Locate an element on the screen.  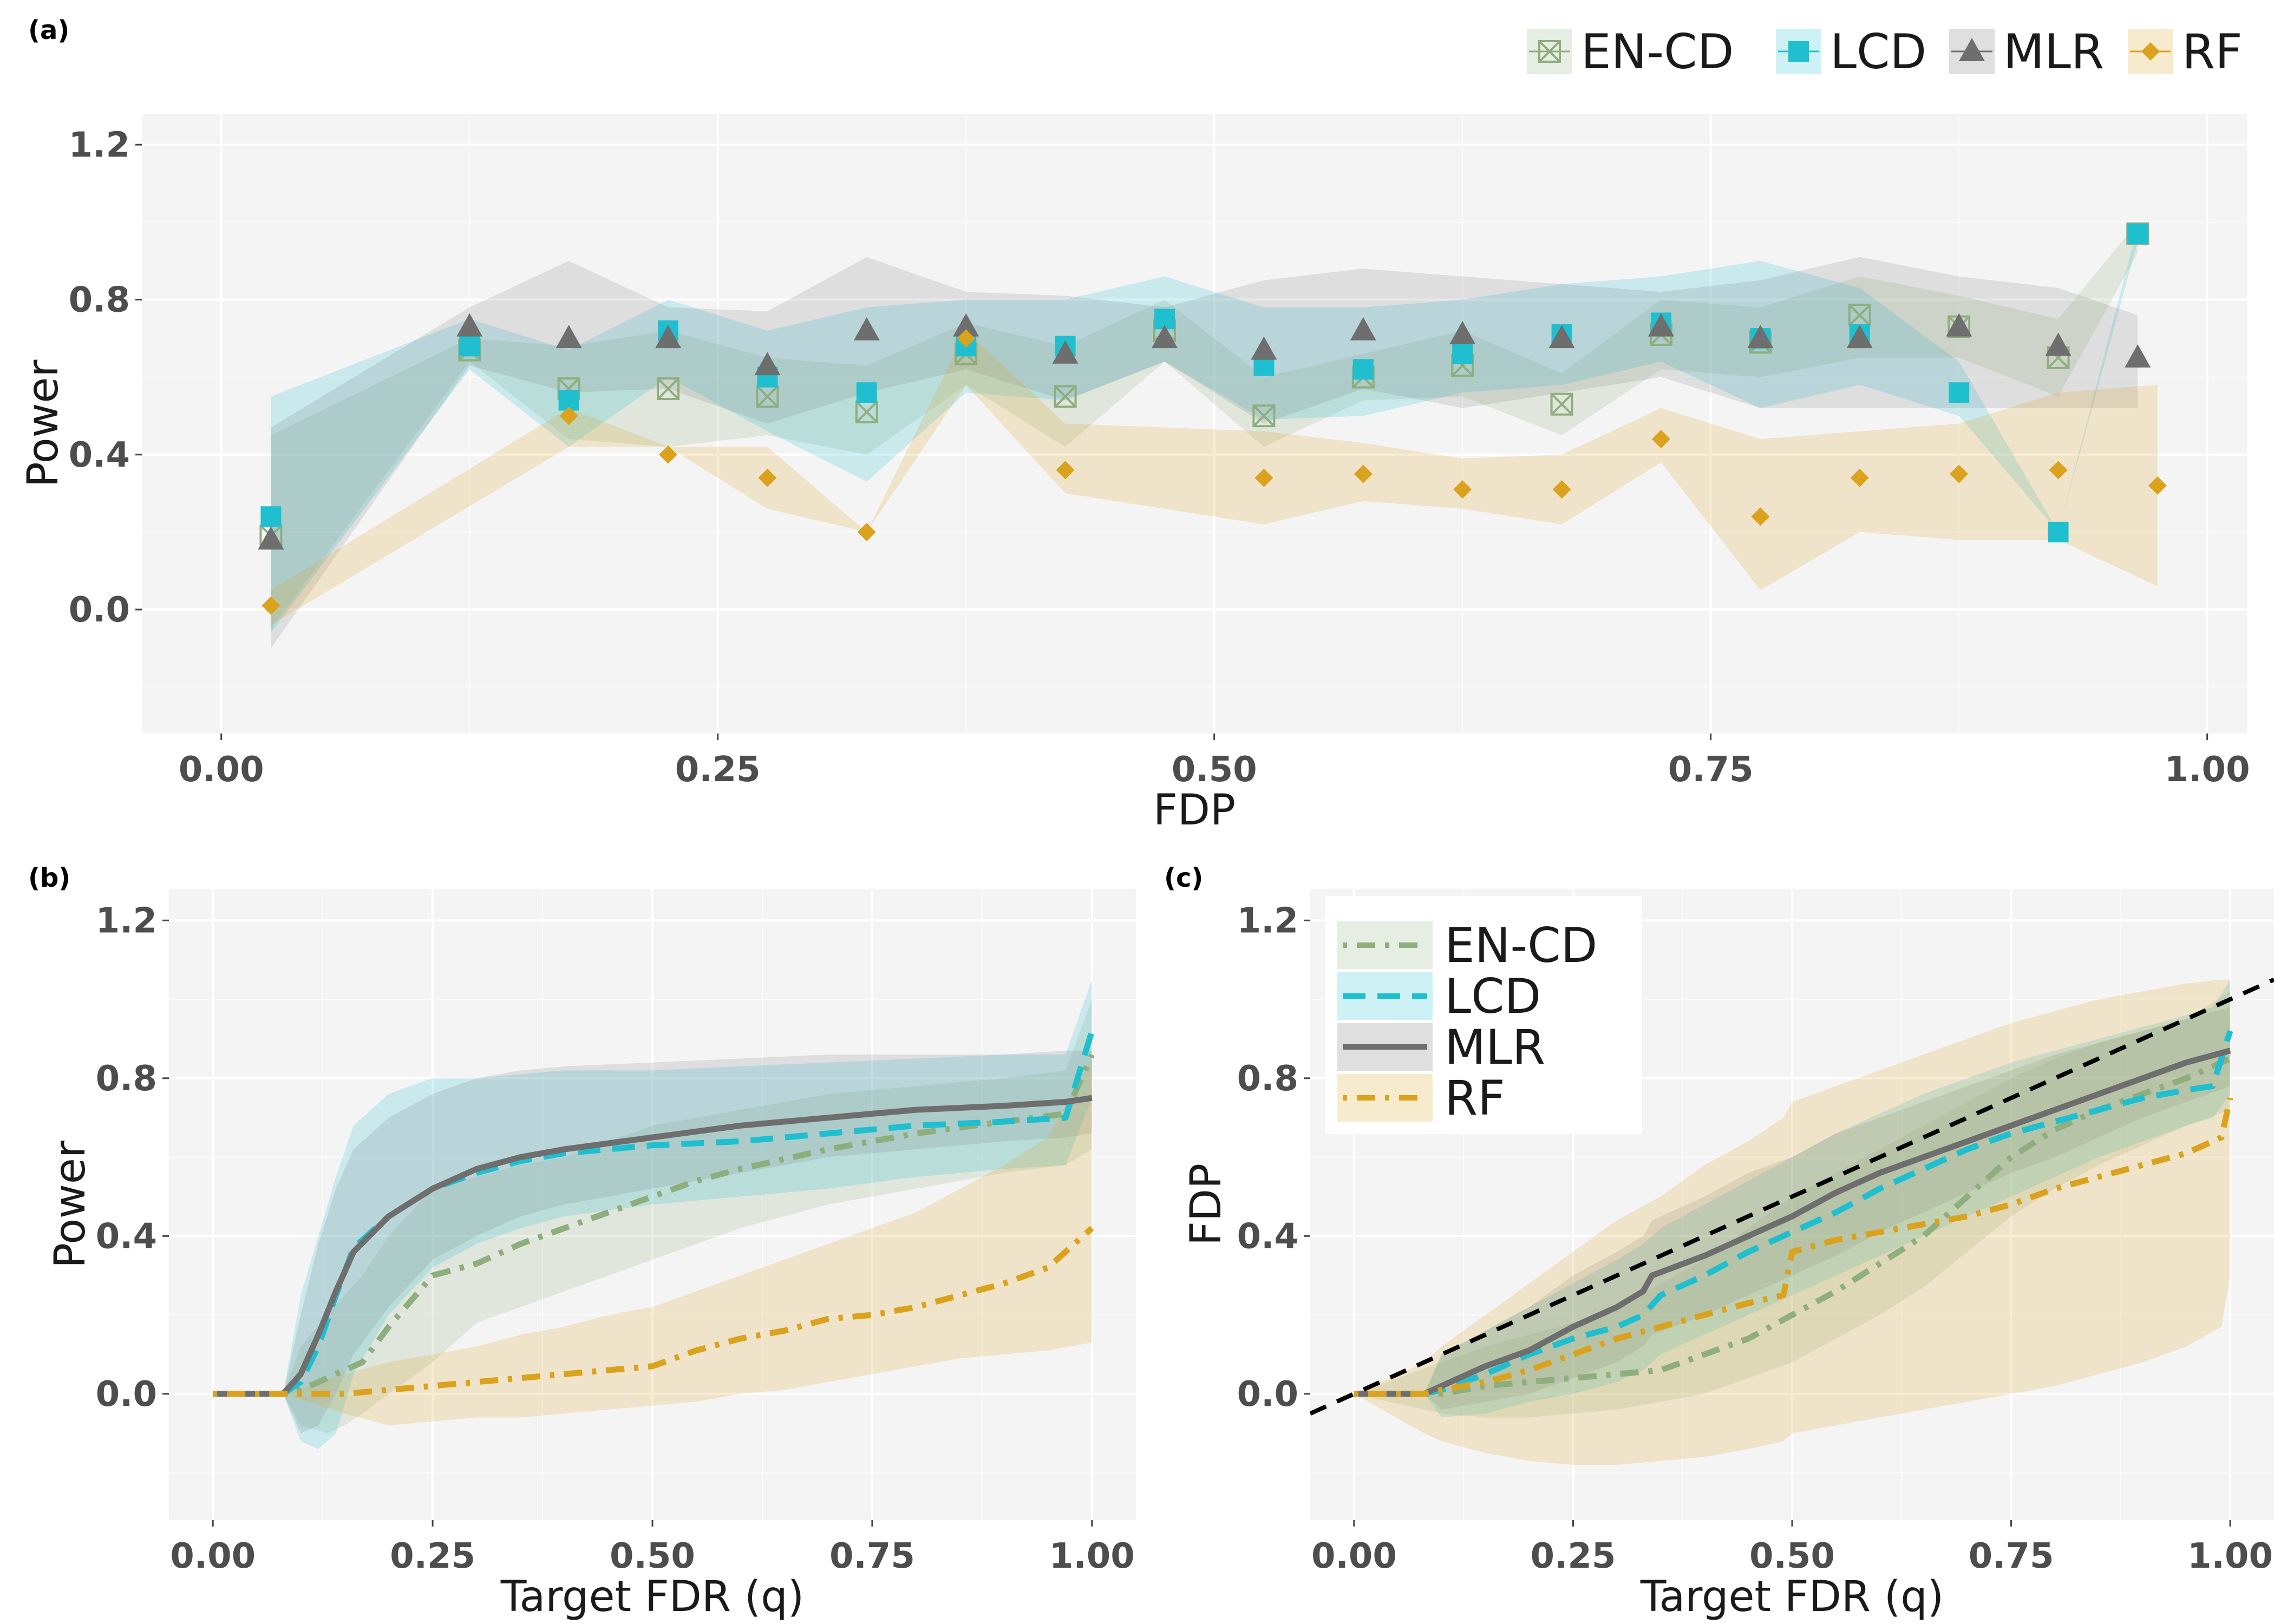
plot-area is located at coordinates (1792, 1221).